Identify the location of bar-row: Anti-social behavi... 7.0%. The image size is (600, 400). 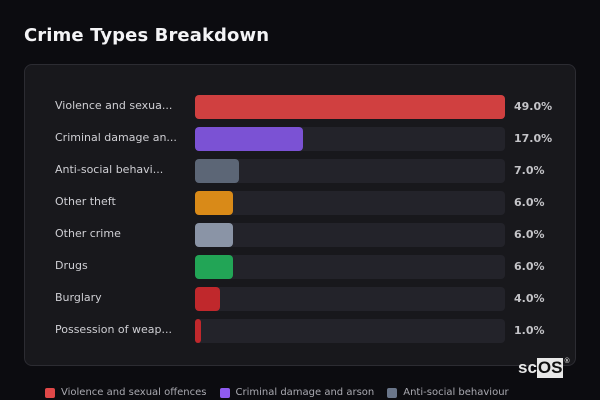
(300, 171).